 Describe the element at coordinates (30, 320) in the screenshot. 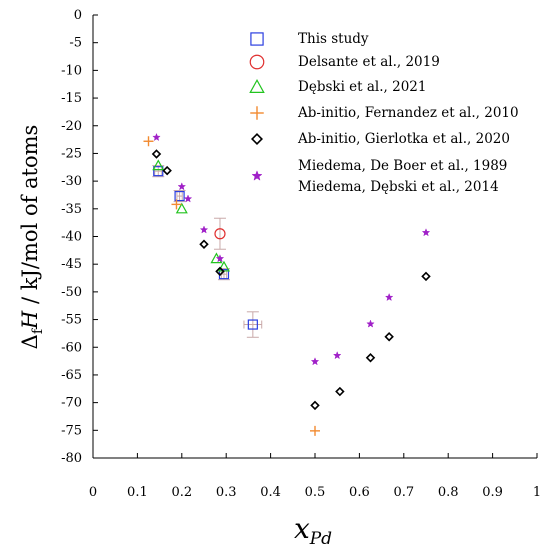

I see `y-axis-title-var: H` at that location.